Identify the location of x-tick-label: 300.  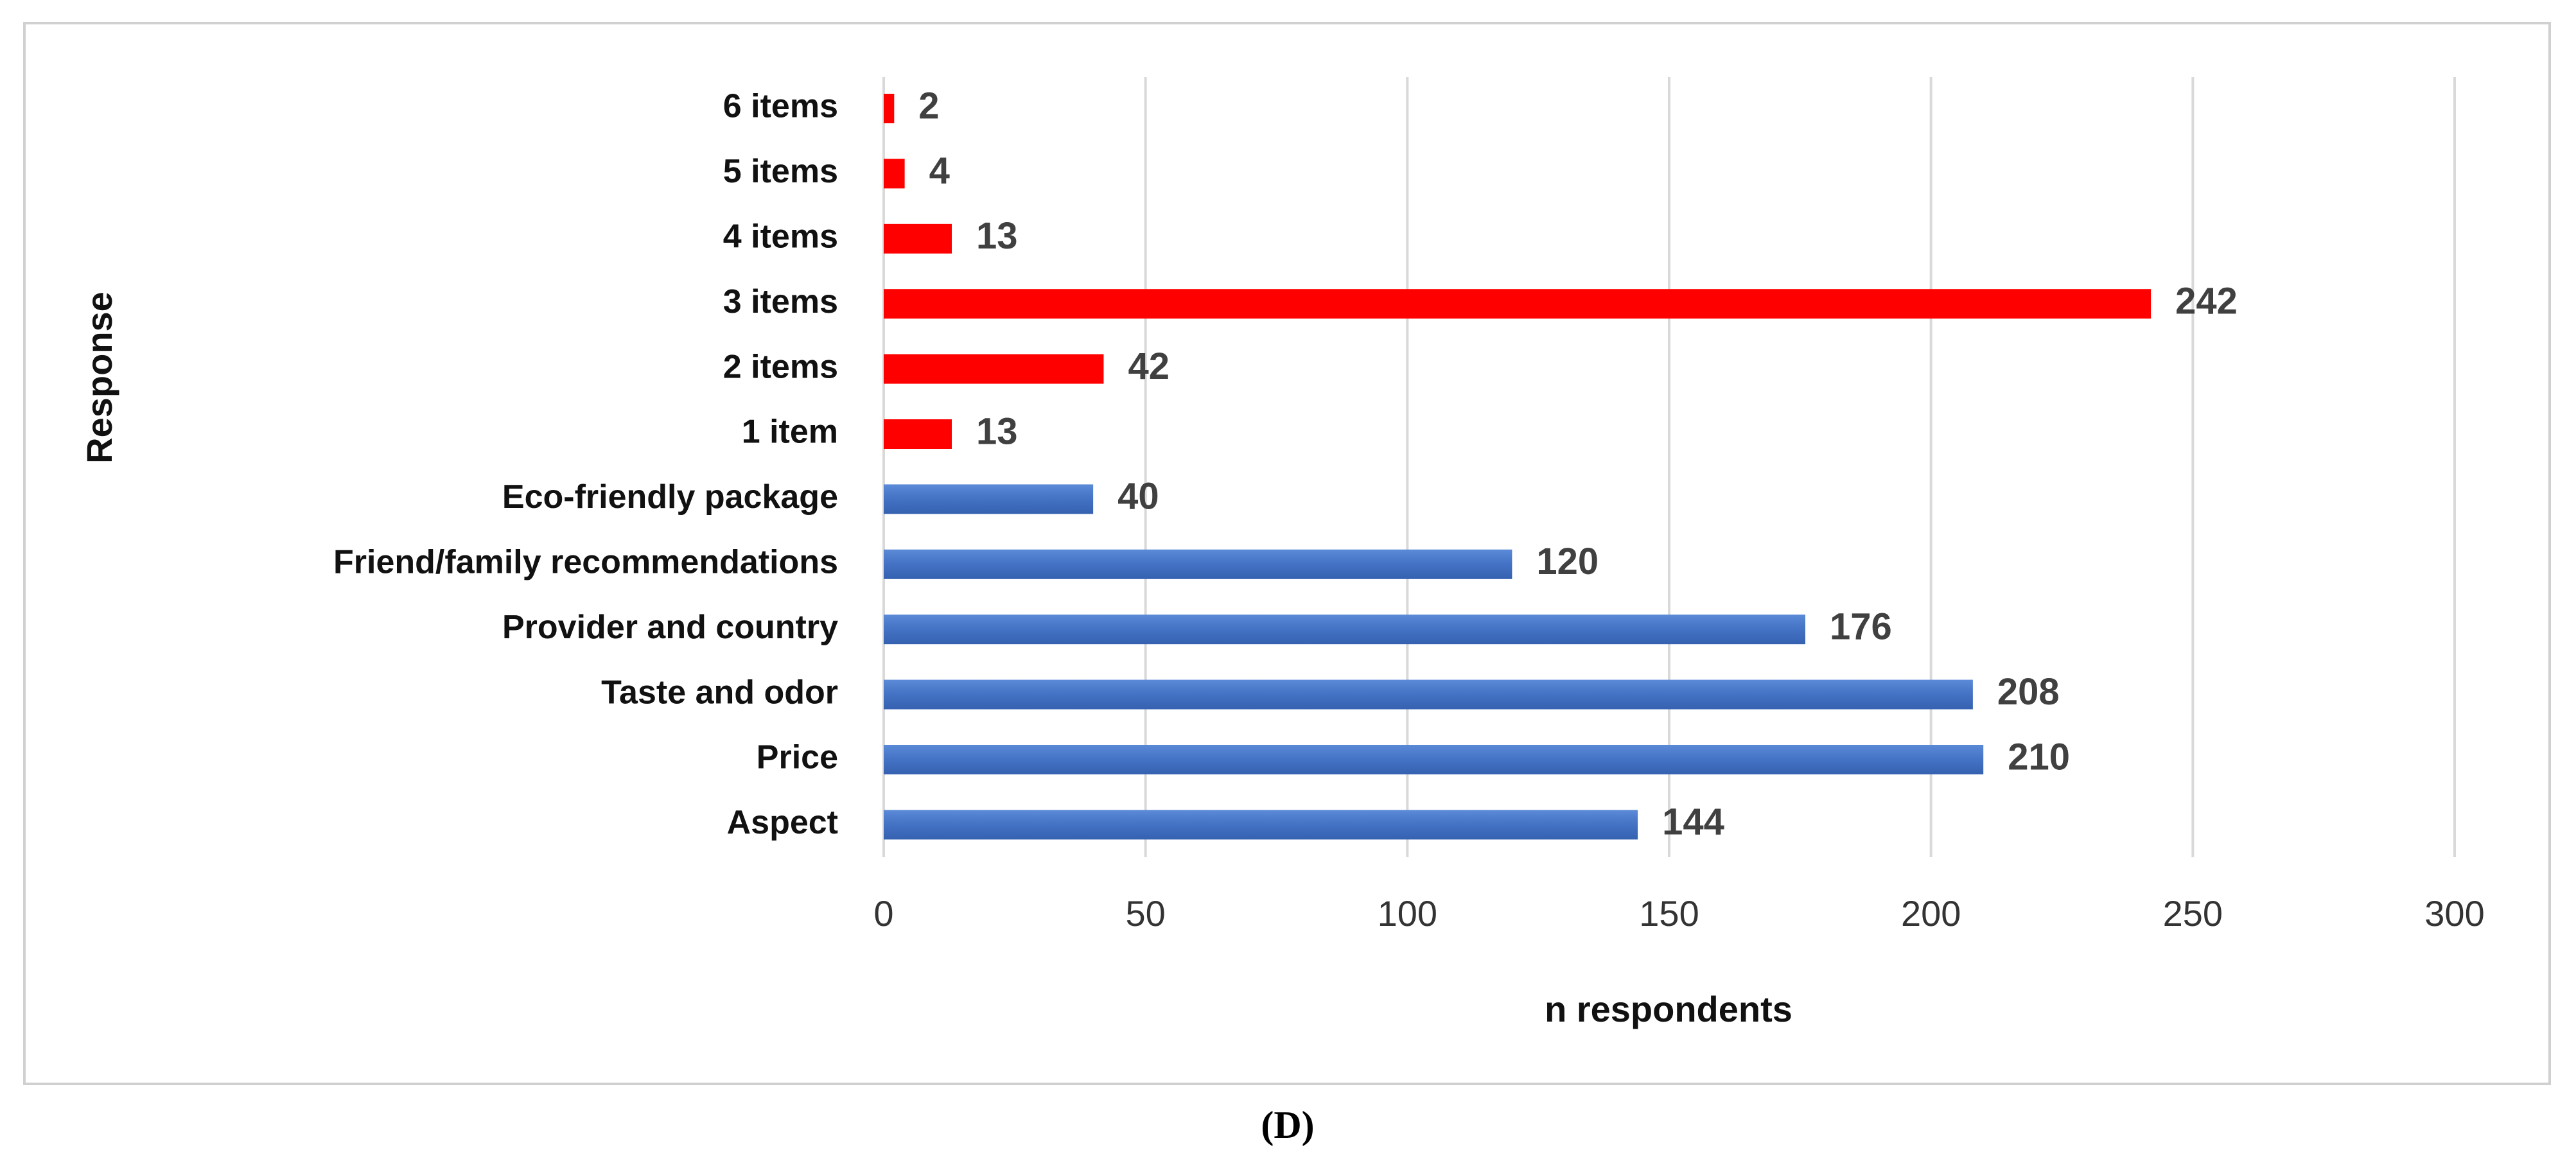
(2454, 913).